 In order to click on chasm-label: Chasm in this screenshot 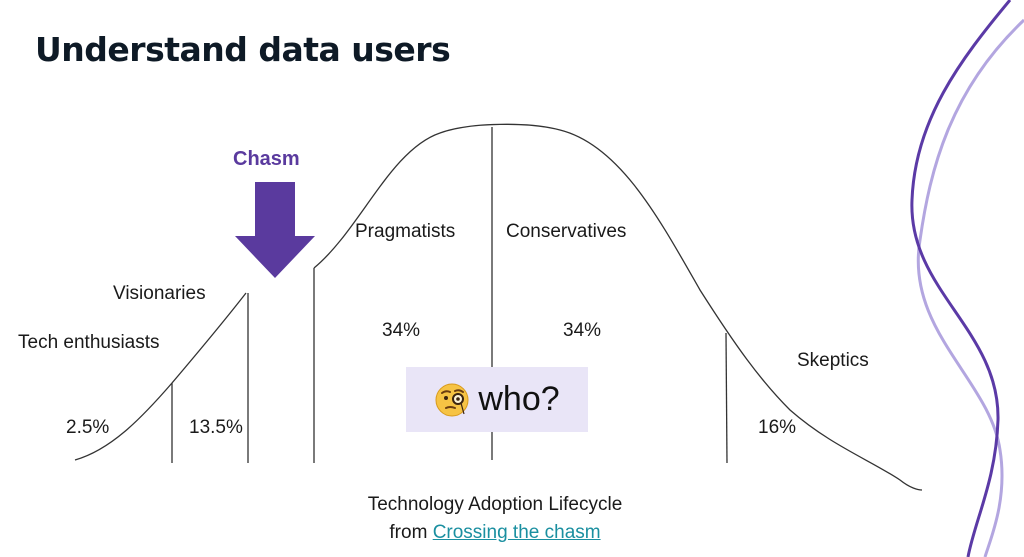, I will do `click(266, 159)`.